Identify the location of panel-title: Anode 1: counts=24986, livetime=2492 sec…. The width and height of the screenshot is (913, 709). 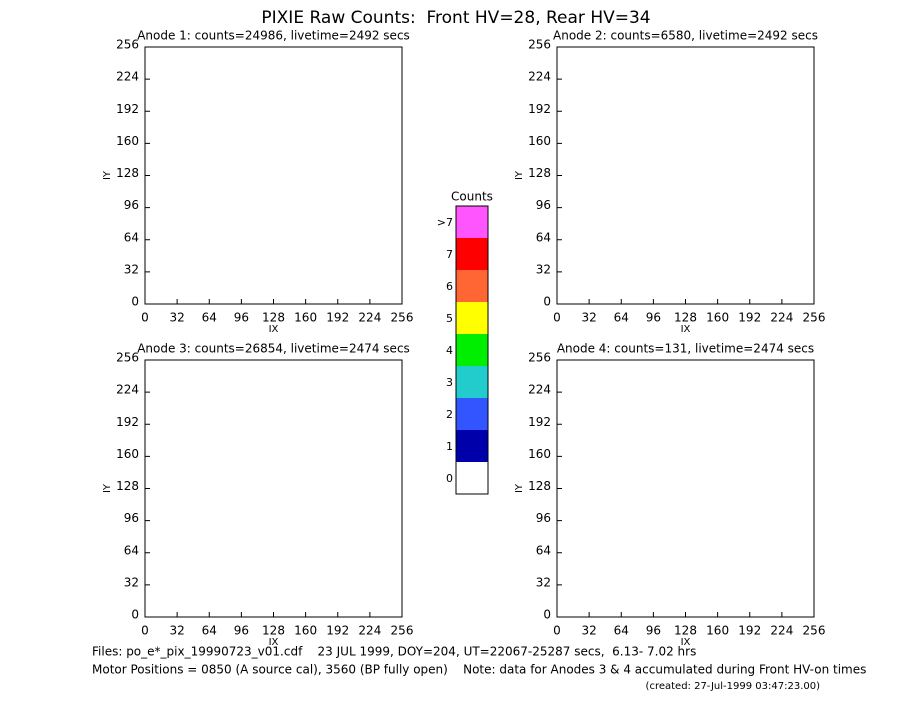
(273, 36).